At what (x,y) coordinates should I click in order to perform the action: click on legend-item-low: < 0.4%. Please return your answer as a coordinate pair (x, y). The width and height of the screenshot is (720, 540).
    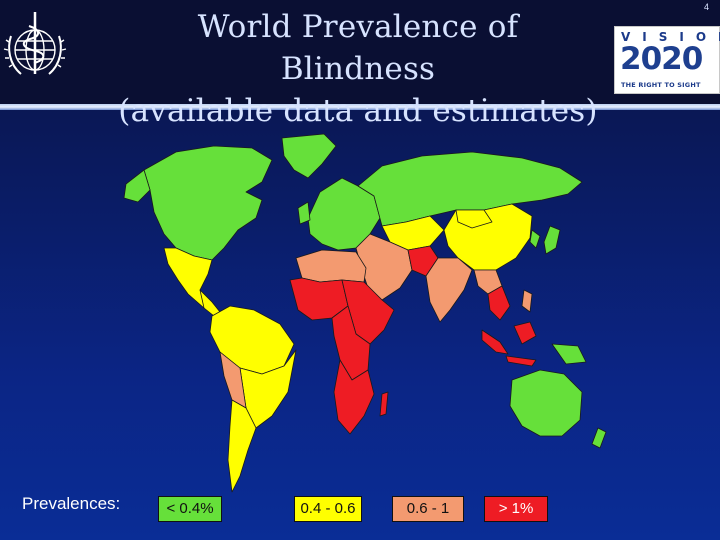
    Looking at the image, I should click on (190, 509).